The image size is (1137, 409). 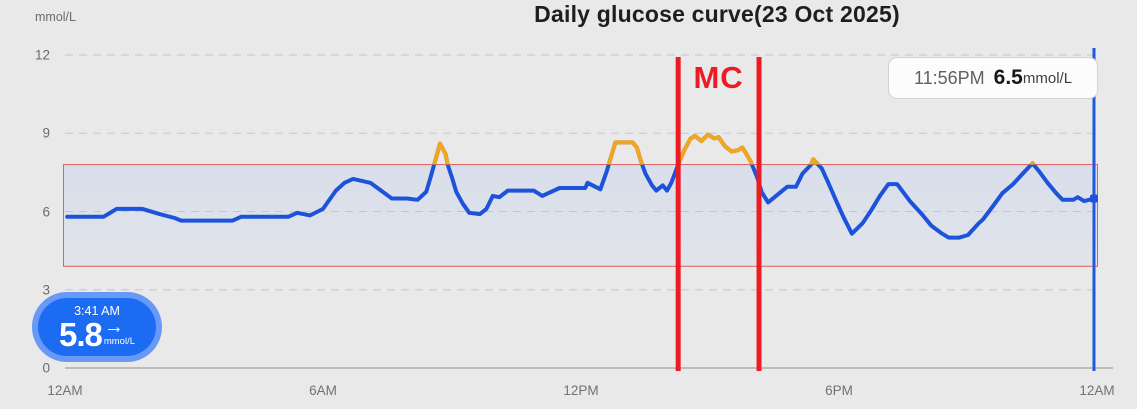 I want to click on x-tick-label-6pm-18: 6PM, so click(x=839, y=390).